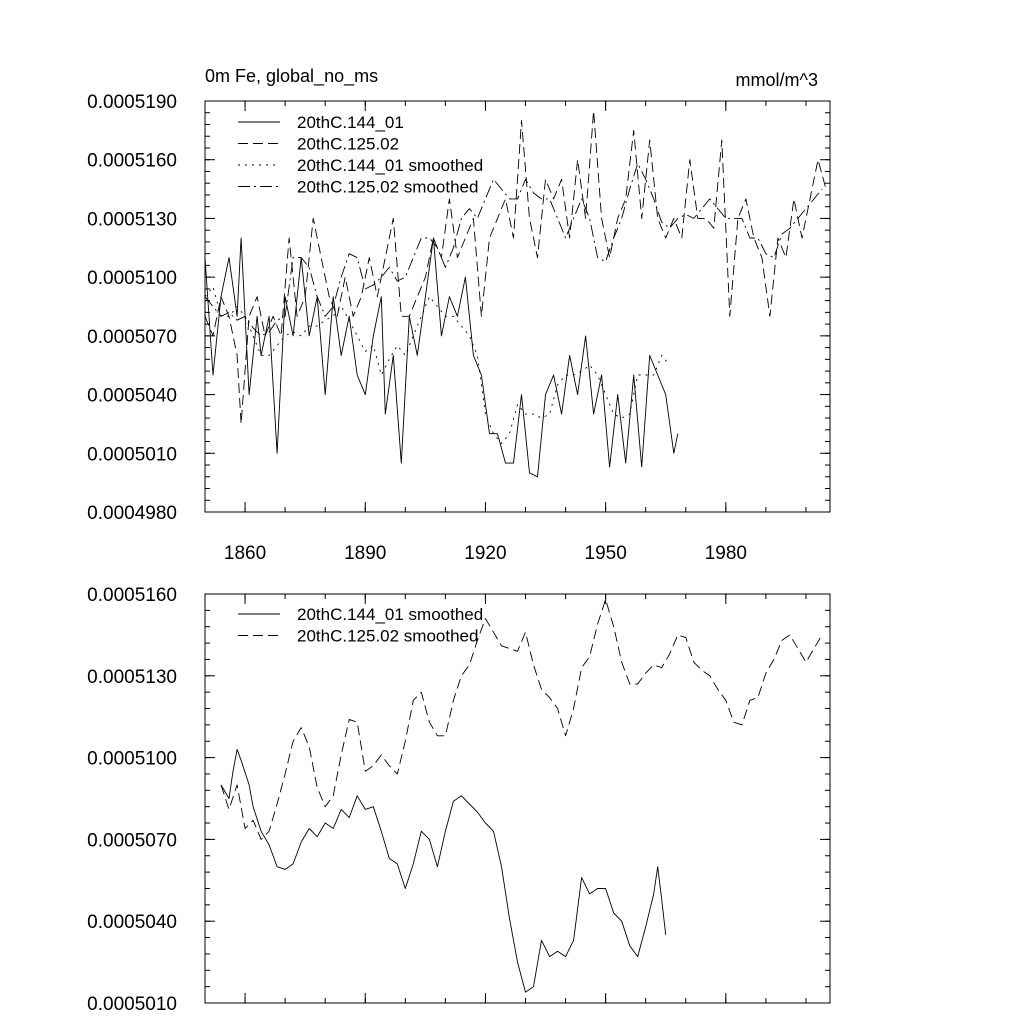 This screenshot has height=1024, width=1024. Describe the element at coordinates (291, 76) in the screenshot. I see `top-panel-title: 0m Fe, global_no_ms` at that location.